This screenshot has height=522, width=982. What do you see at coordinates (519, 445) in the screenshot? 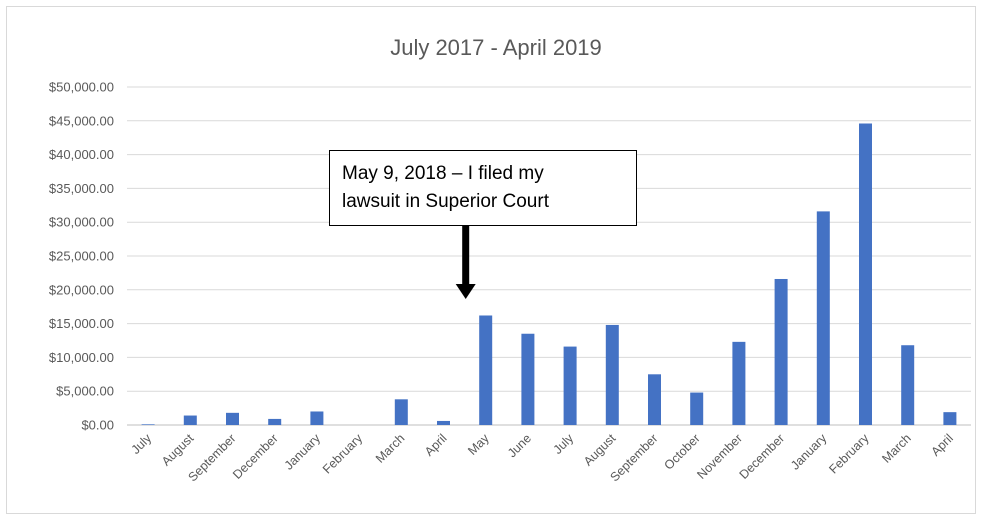
I see `x-tick-label: June` at bounding box center [519, 445].